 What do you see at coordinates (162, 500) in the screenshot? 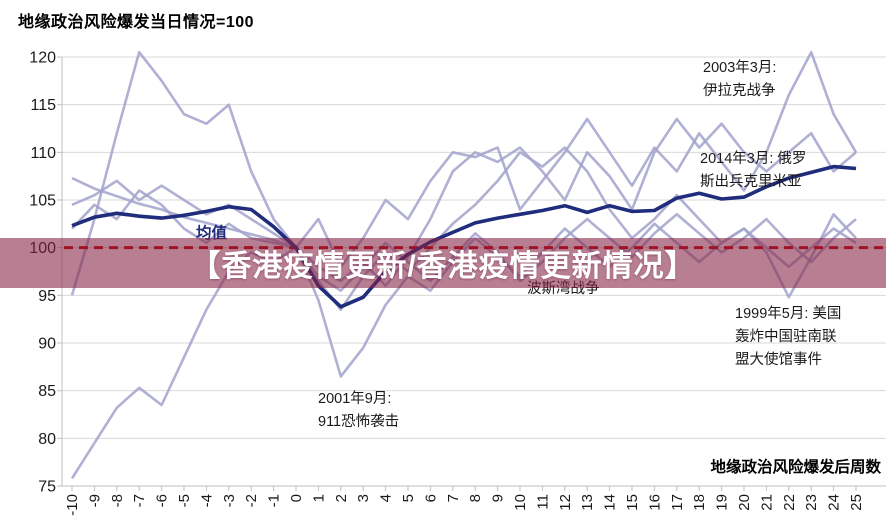
I see `svg-text: -6` at bounding box center [162, 500].